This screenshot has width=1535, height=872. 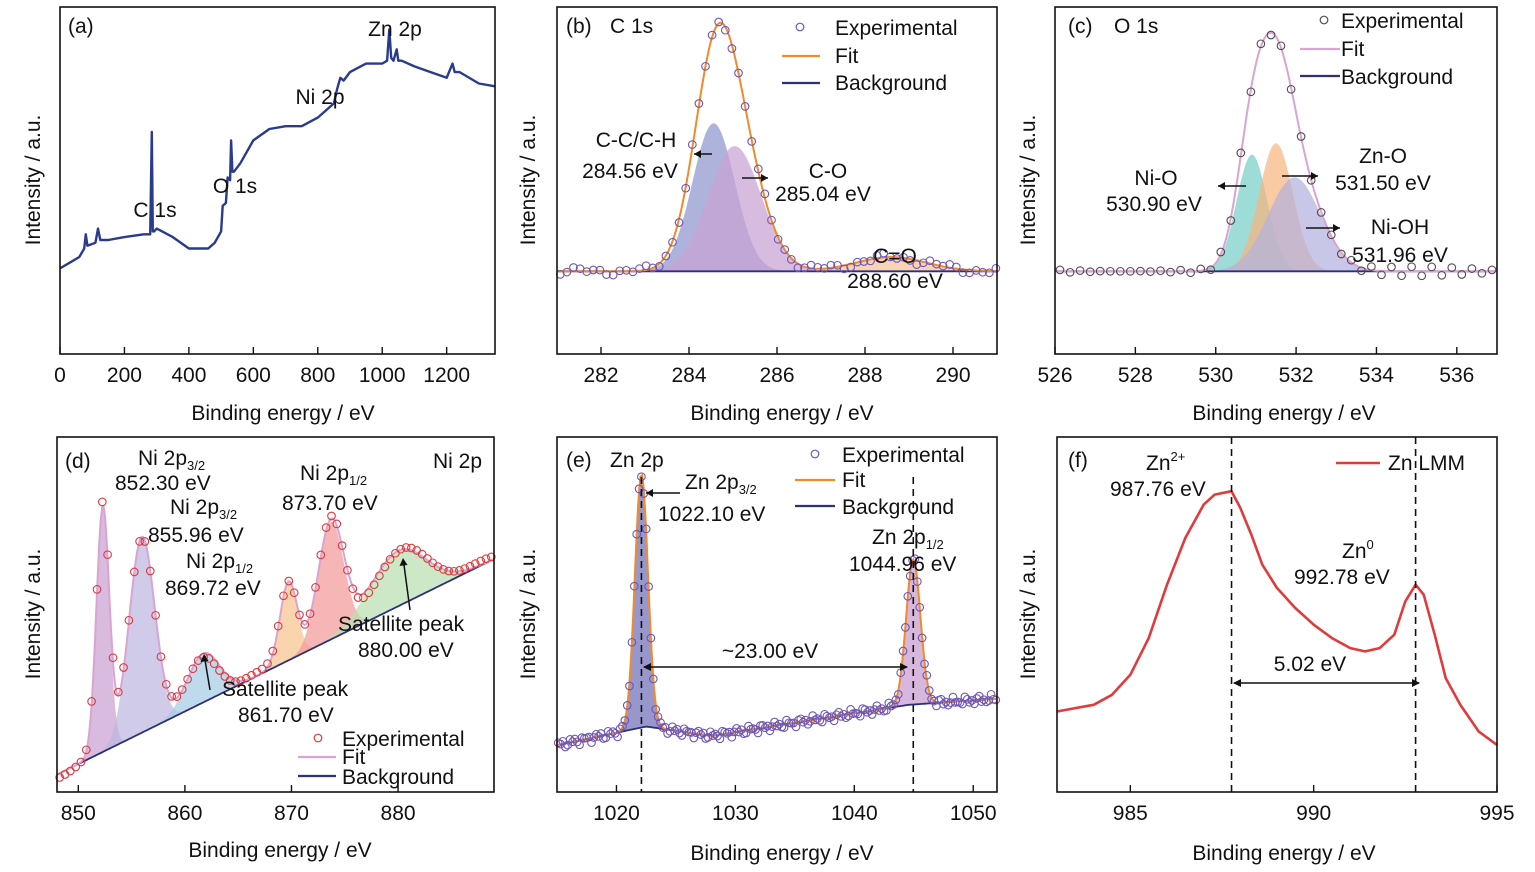 I want to click on panel-b-content: 282 284 286 288 290, so click(x=778, y=202).